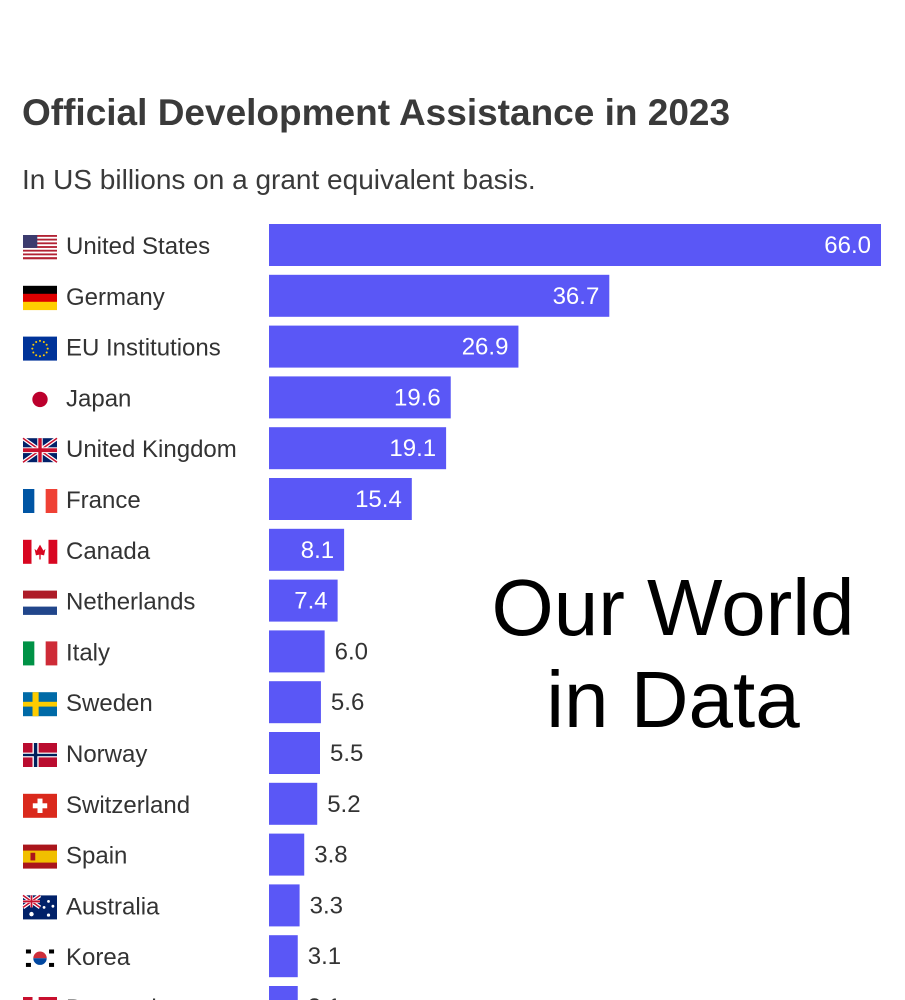 The height and width of the screenshot is (1000, 905). I want to click on category-label: United Kingdom, so click(151, 449).